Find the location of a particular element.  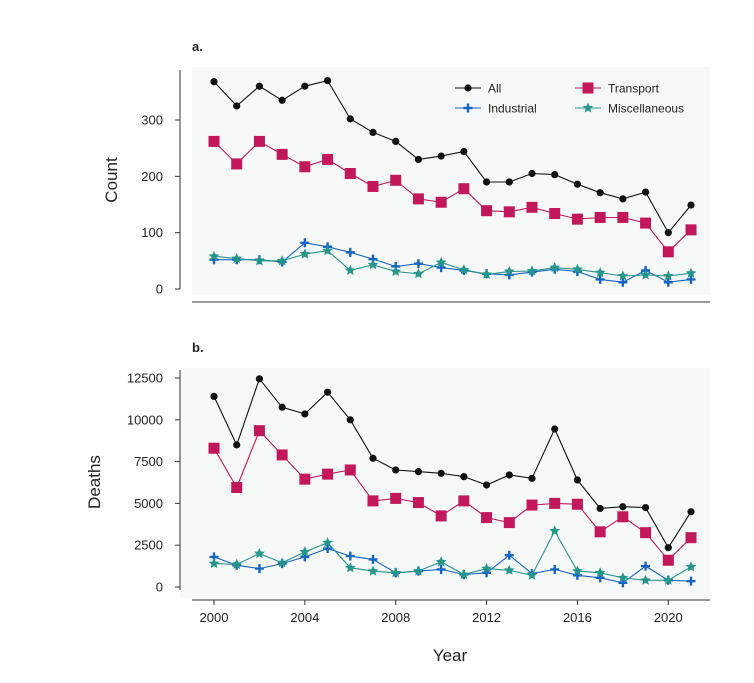

x-tick-label: 2008 is located at coordinates (395, 617).